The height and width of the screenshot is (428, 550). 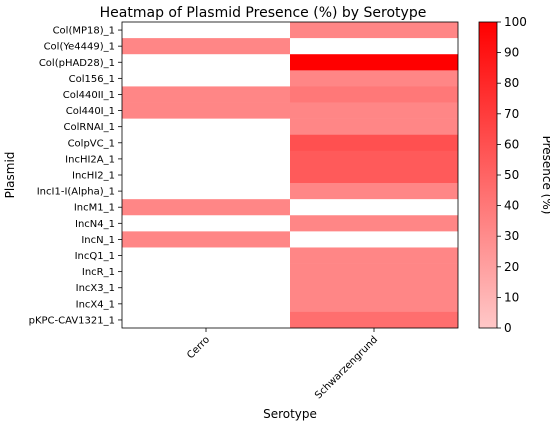 What do you see at coordinates (72, 320) in the screenshot?
I see `y-tick-label: pKPC-CAV1321_1` at bounding box center [72, 320].